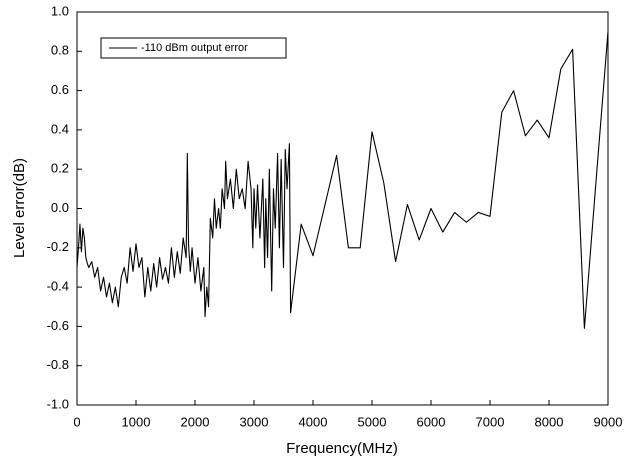 The height and width of the screenshot is (462, 638). Describe the element at coordinates (19, 208) in the screenshot. I see `y-axis-title: Level error(dB)` at that location.